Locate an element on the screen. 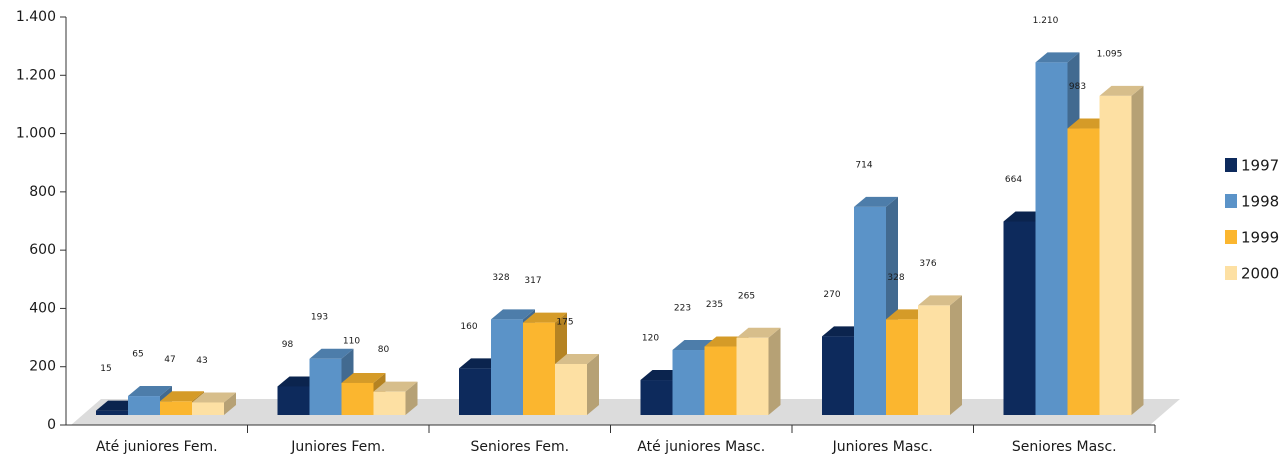  value-label: 15 is located at coordinates (105, 369).